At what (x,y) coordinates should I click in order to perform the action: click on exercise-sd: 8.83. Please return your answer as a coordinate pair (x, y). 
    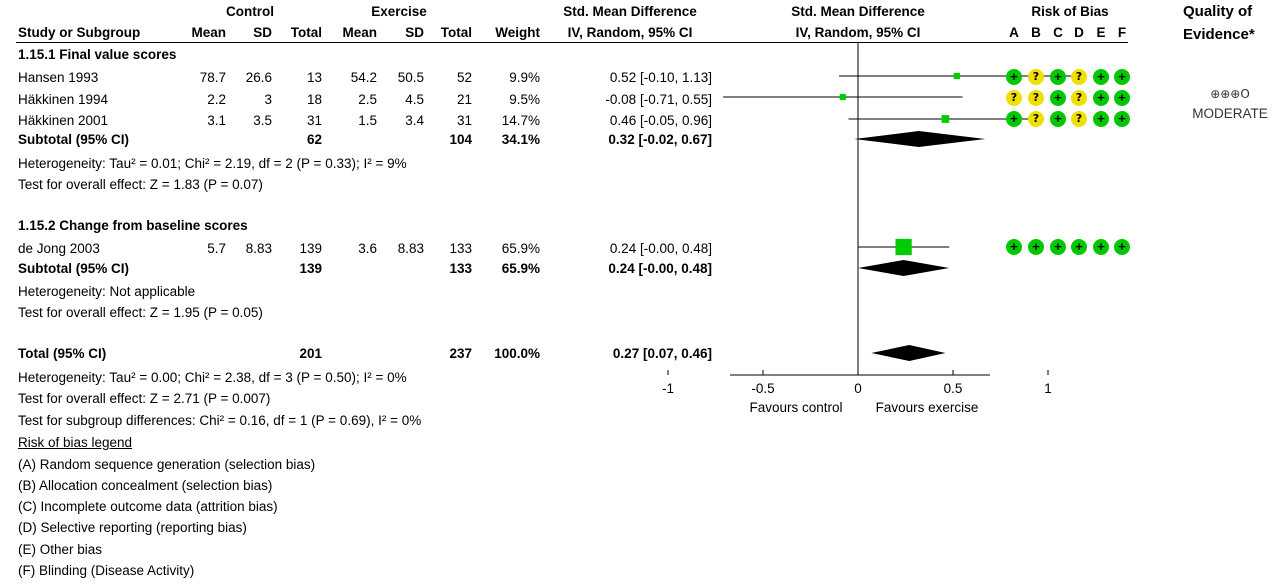
    Looking at the image, I should click on (410, 248).